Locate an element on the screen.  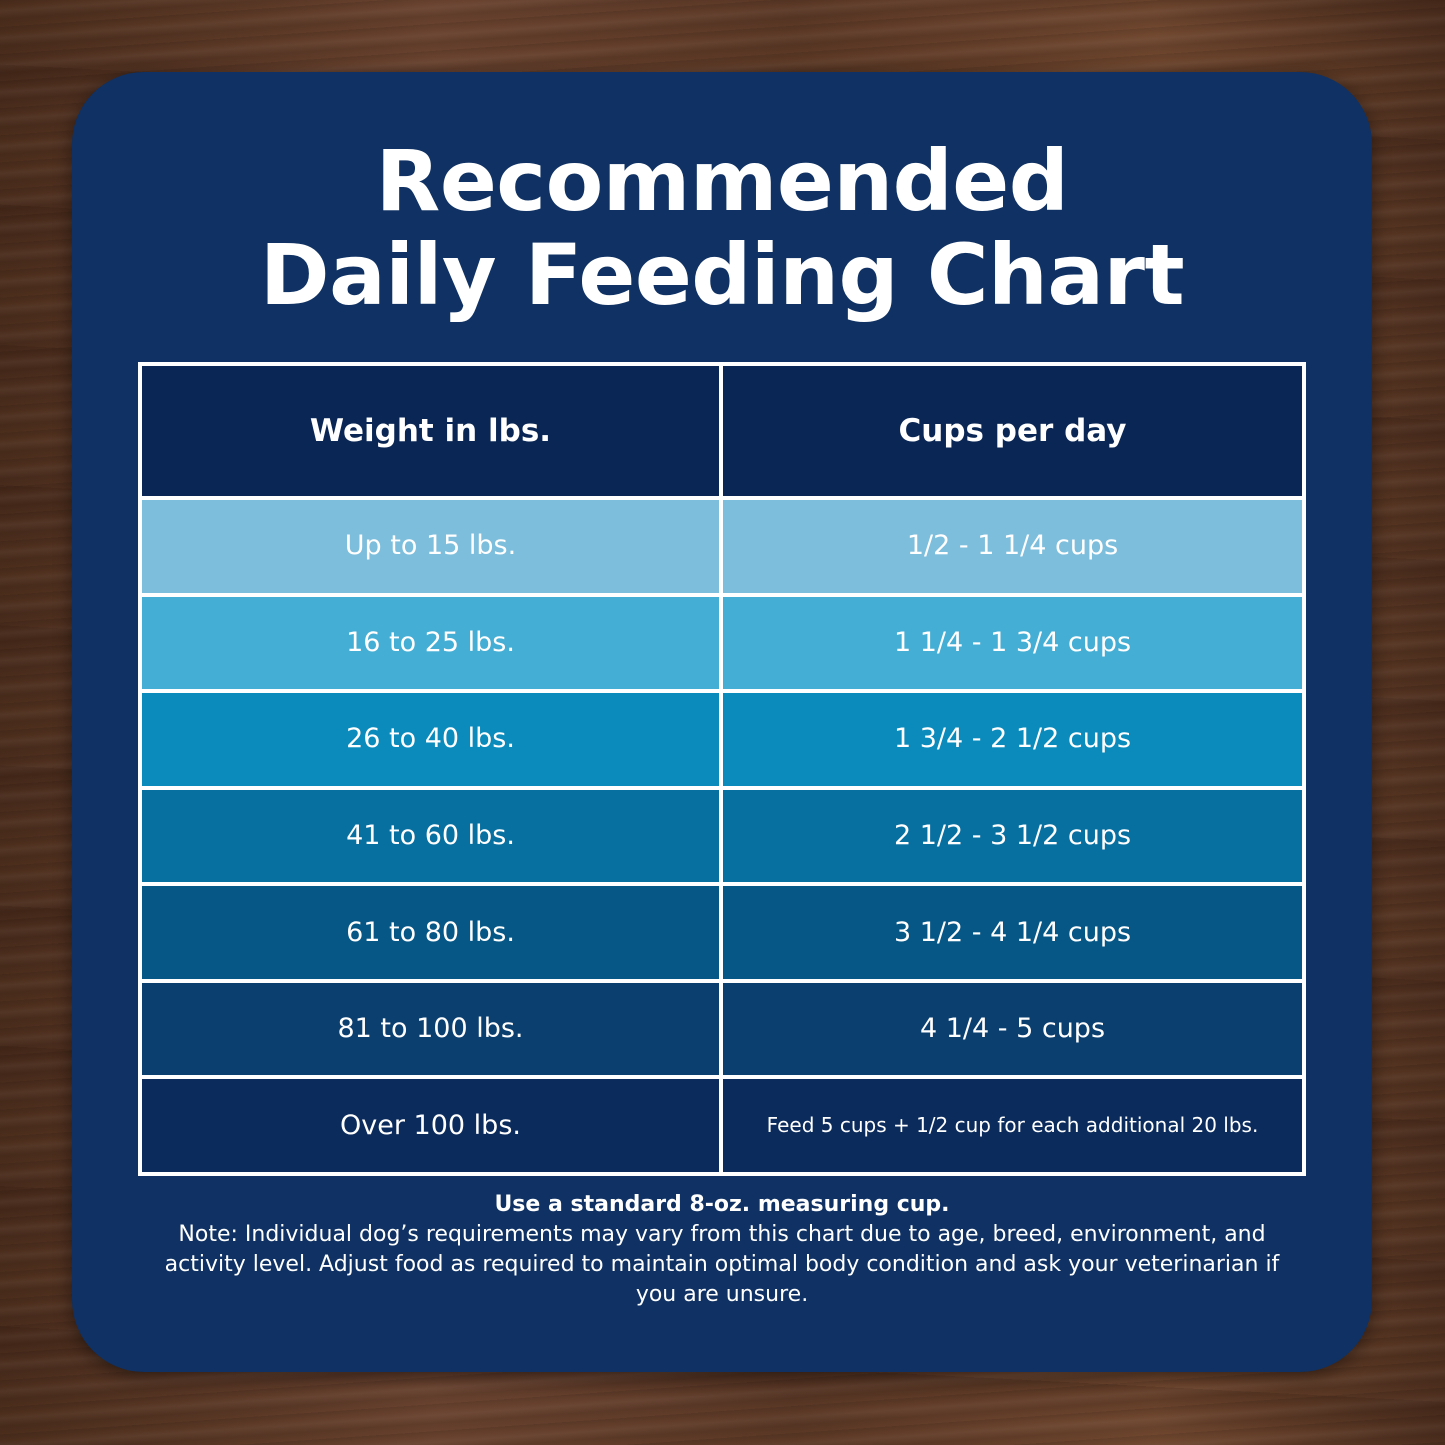
header-weight: Weight in lbs. is located at coordinates (430, 431).